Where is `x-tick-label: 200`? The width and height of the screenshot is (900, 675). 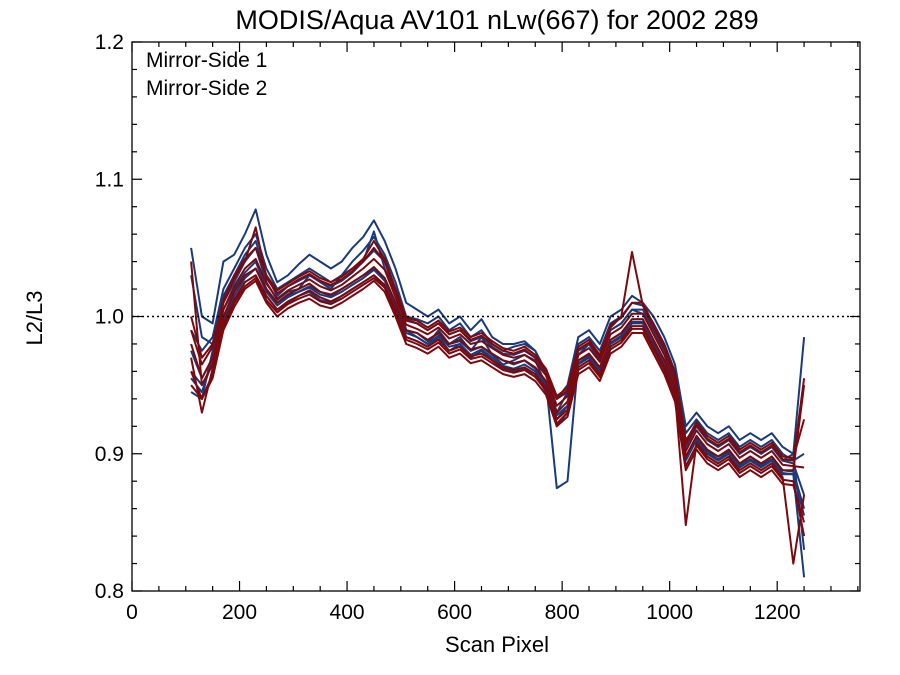 x-tick-label: 200 is located at coordinates (239, 612).